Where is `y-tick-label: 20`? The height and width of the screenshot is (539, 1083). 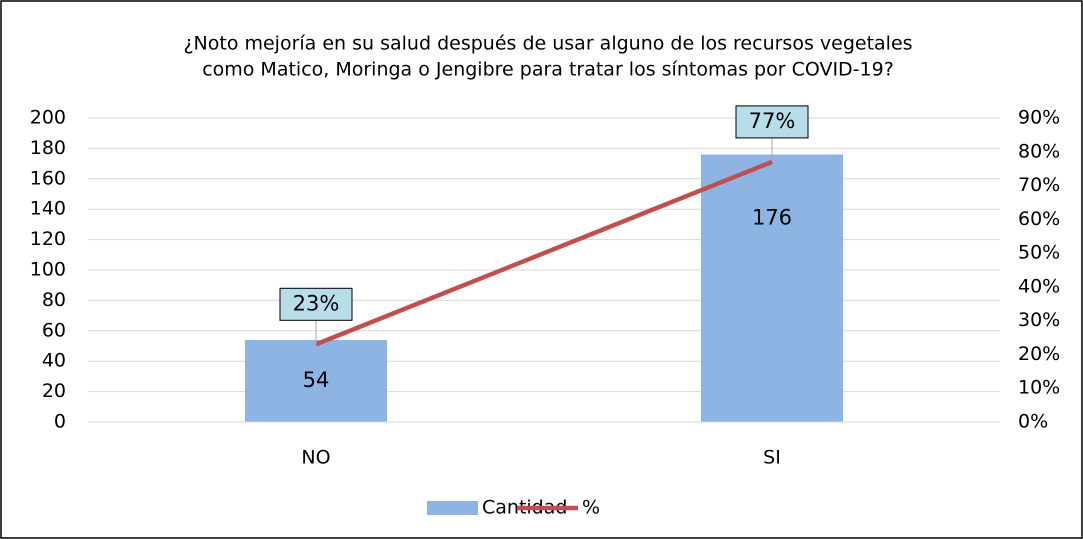 y-tick-label: 20 is located at coordinates (54, 391).